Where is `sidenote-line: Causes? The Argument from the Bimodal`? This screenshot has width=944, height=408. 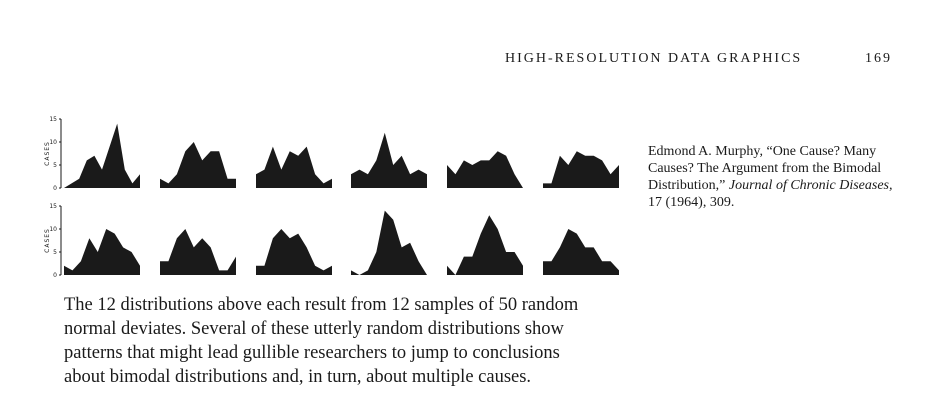
sidenote-line: Causes? The Argument from the Bimodal is located at coordinates (764, 168).